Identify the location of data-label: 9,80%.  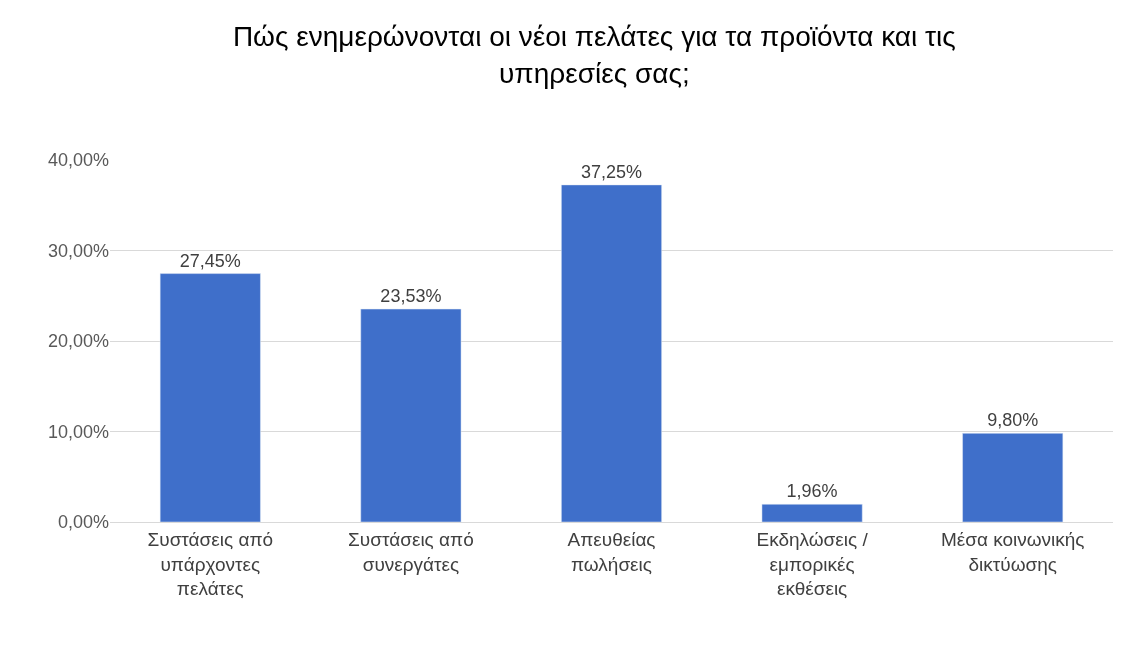
(1013, 420).